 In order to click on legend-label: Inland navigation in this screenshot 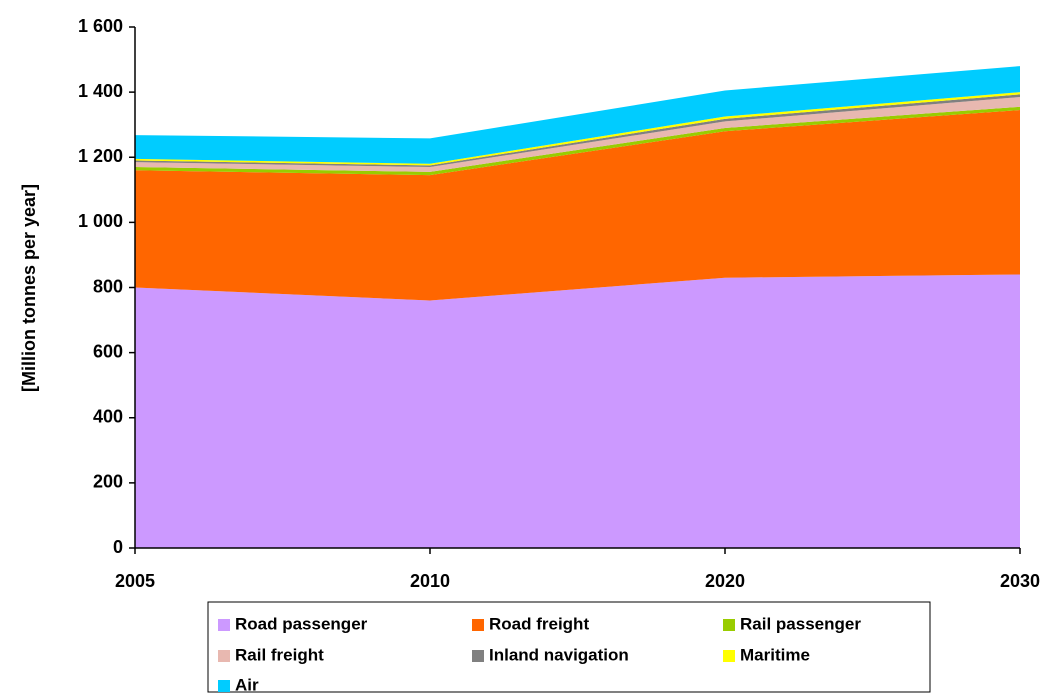, I will do `click(559, 654)`.